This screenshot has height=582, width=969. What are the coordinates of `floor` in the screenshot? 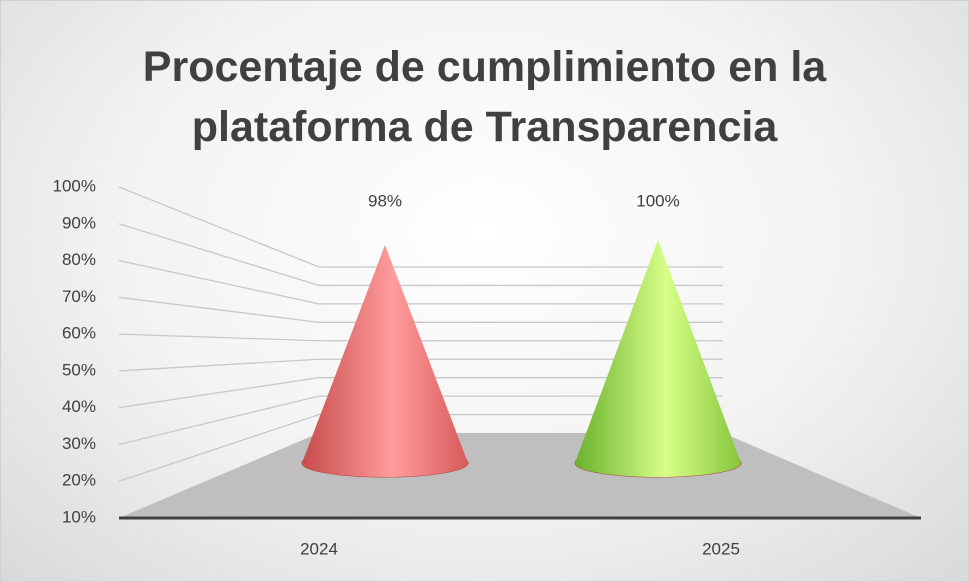 It's located at (520, 475).